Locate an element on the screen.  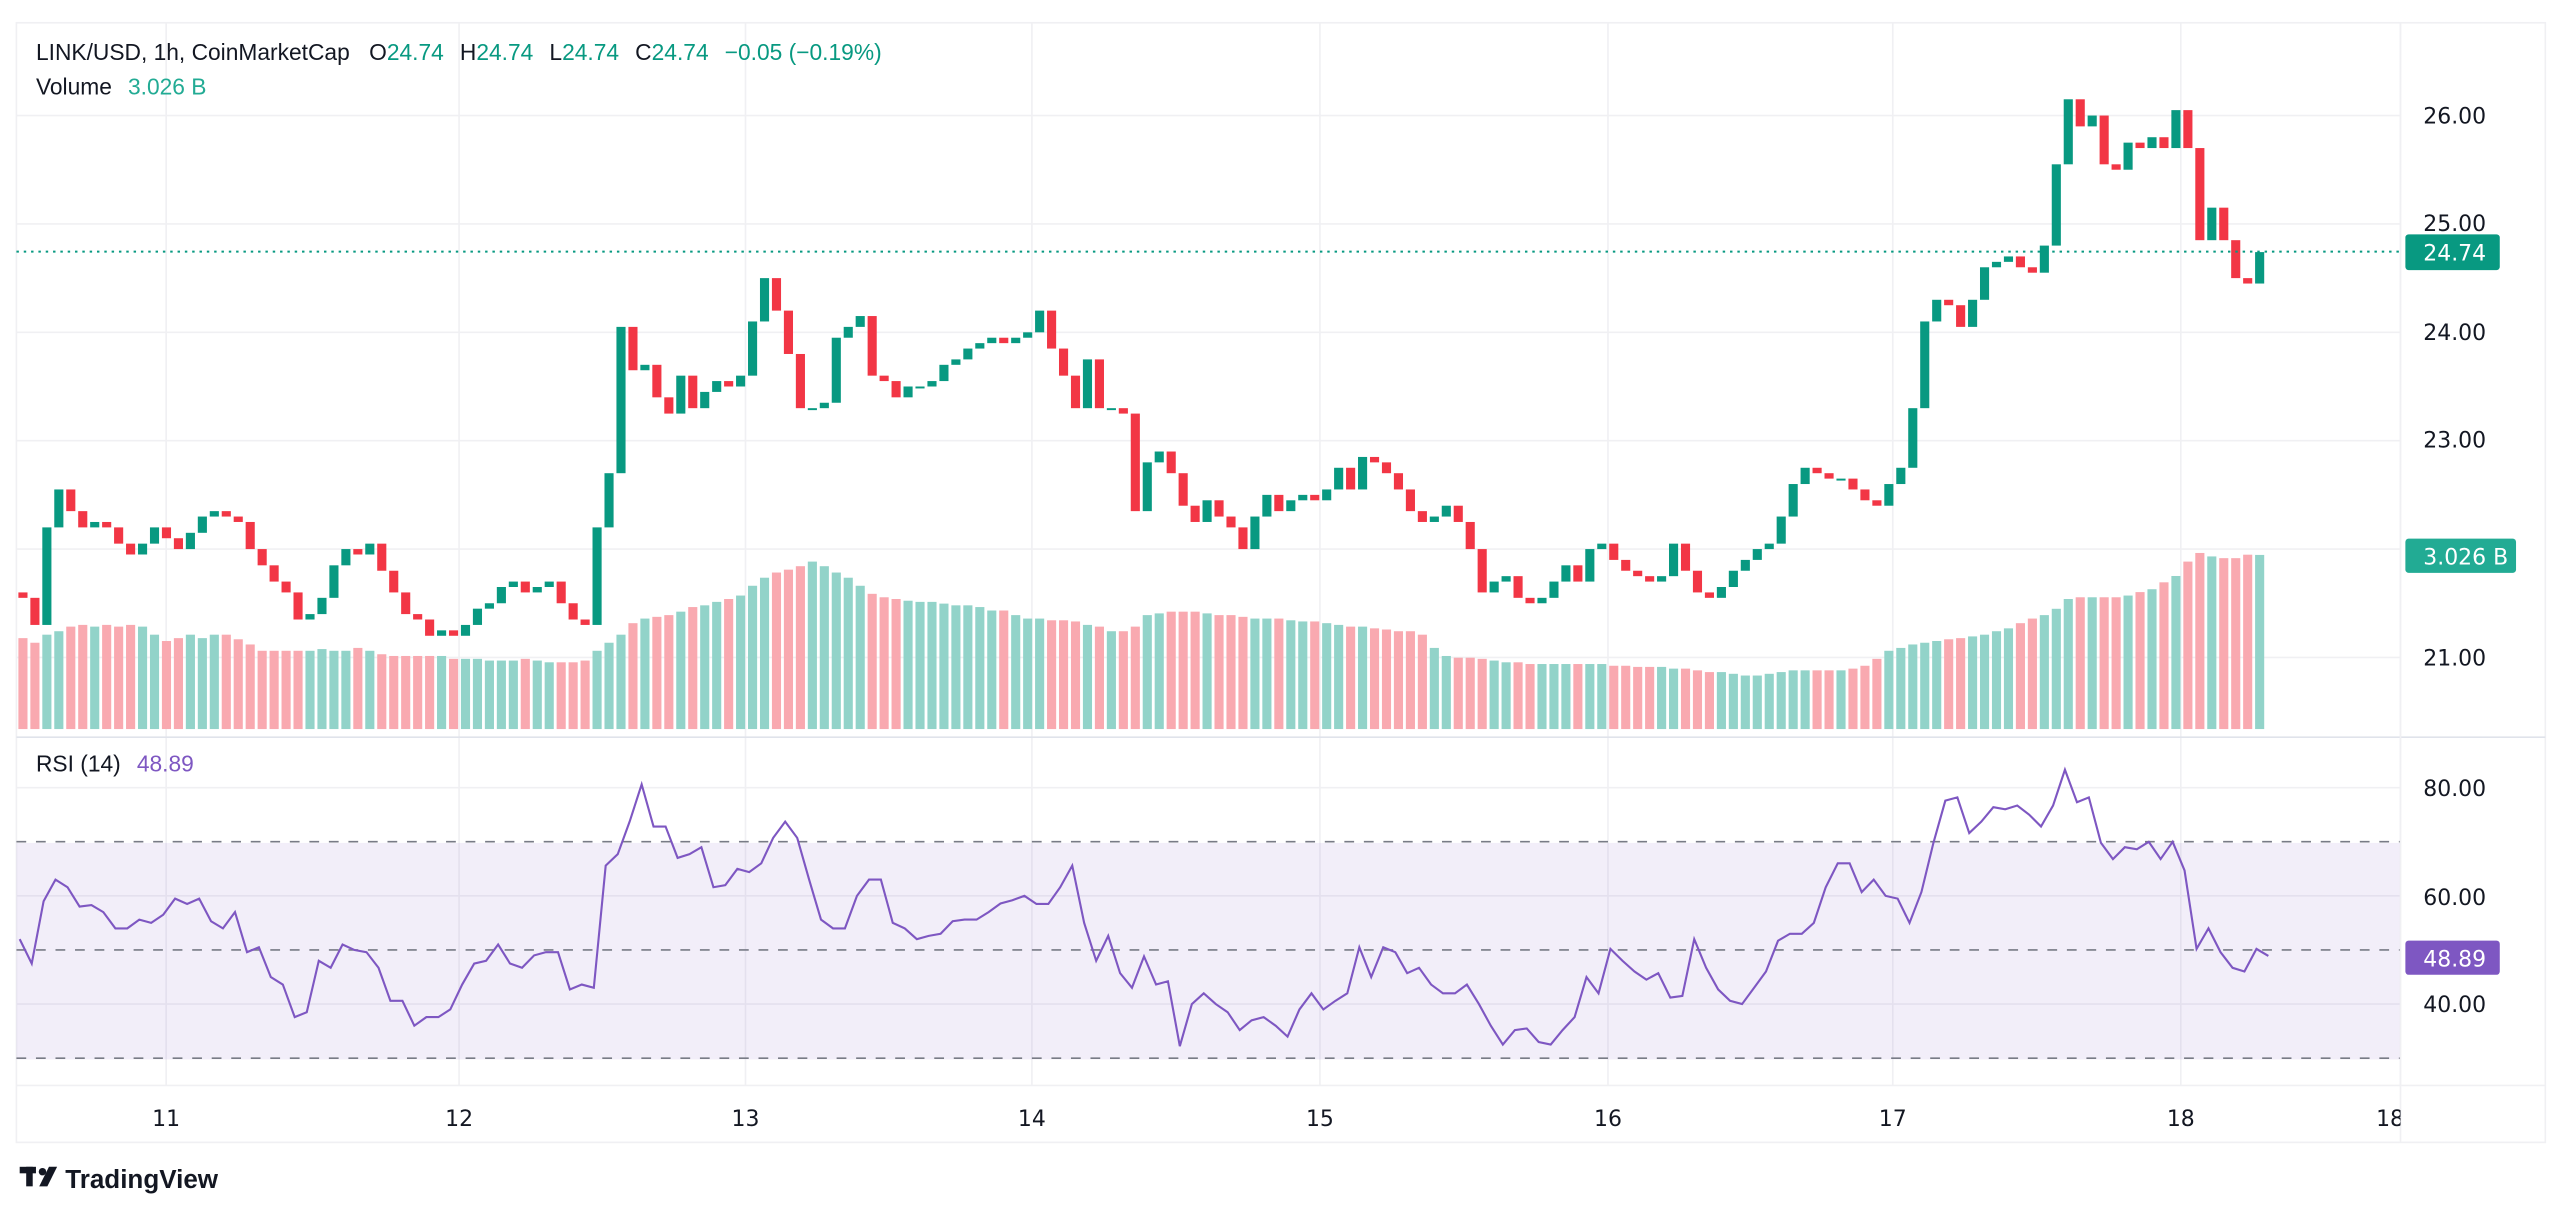
symbol-title: LINK/USD, 1h, CoinMarketCap is located at coordinates (193, 52).